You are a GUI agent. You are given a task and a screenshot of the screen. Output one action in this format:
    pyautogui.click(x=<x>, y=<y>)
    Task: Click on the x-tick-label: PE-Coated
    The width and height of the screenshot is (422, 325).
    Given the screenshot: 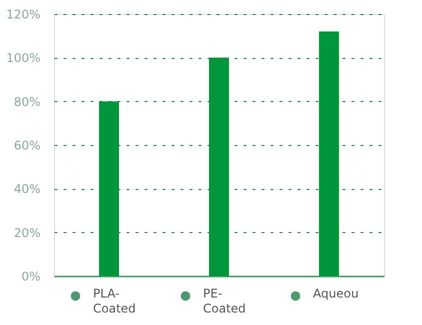 What is the action you would take?
    pyautogui.click(x=224, y=301)
    